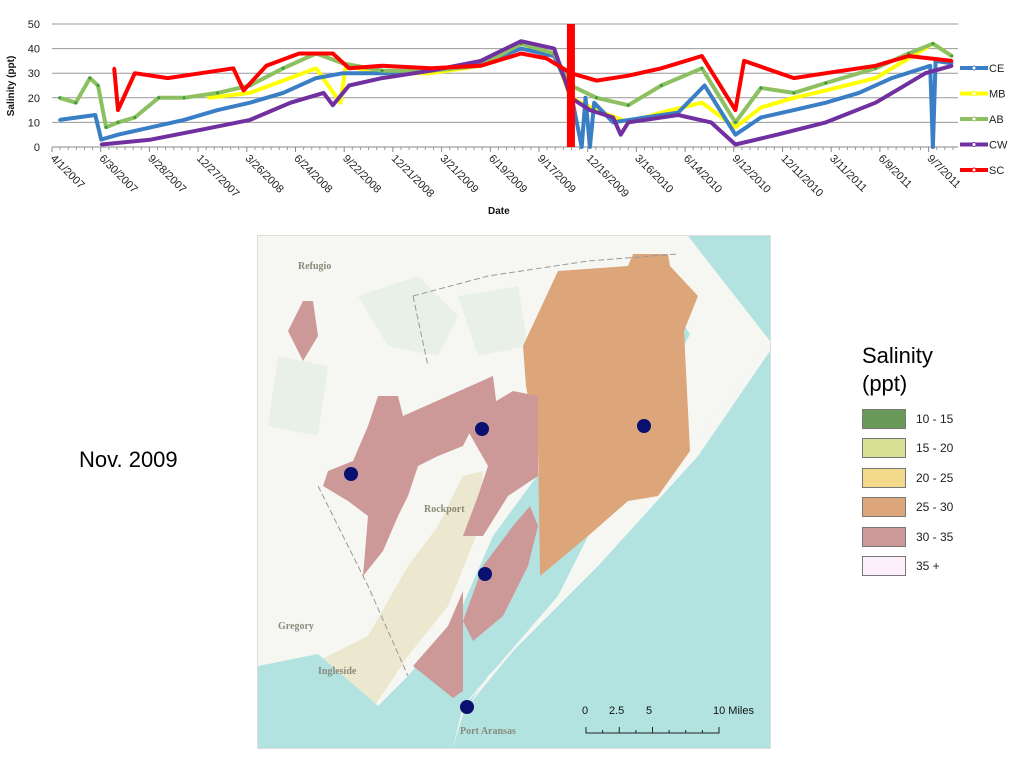 The width and height of the screenshot is (1024, 768). I want to click on legend-label: 25 - 30, so click(935, 507).